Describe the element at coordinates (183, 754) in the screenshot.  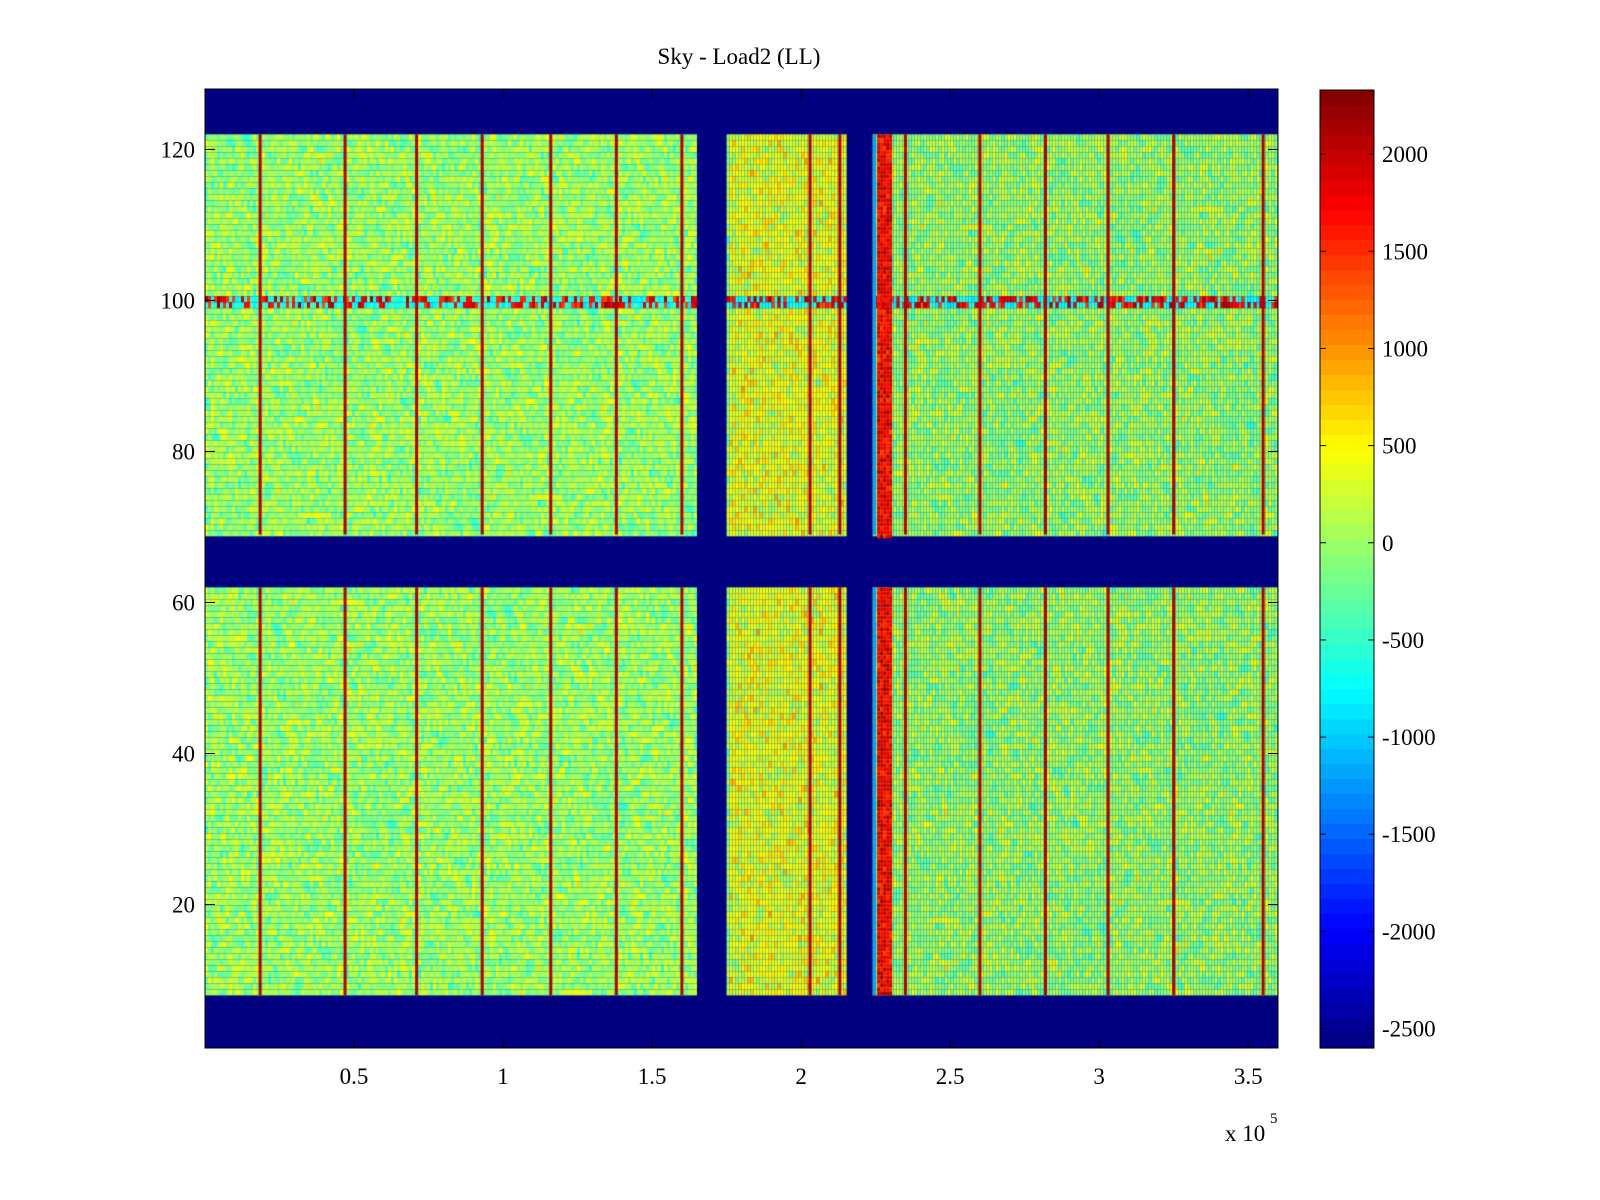
I see `y-tick-label: 40` at that location.